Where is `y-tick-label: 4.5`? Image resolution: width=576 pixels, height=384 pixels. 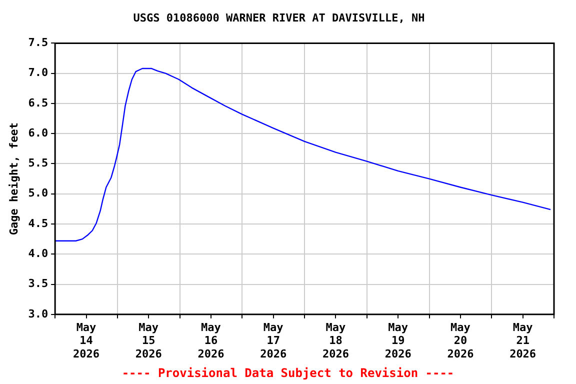 y-tick-label: 4.5 is located at coordinates (38, 223).